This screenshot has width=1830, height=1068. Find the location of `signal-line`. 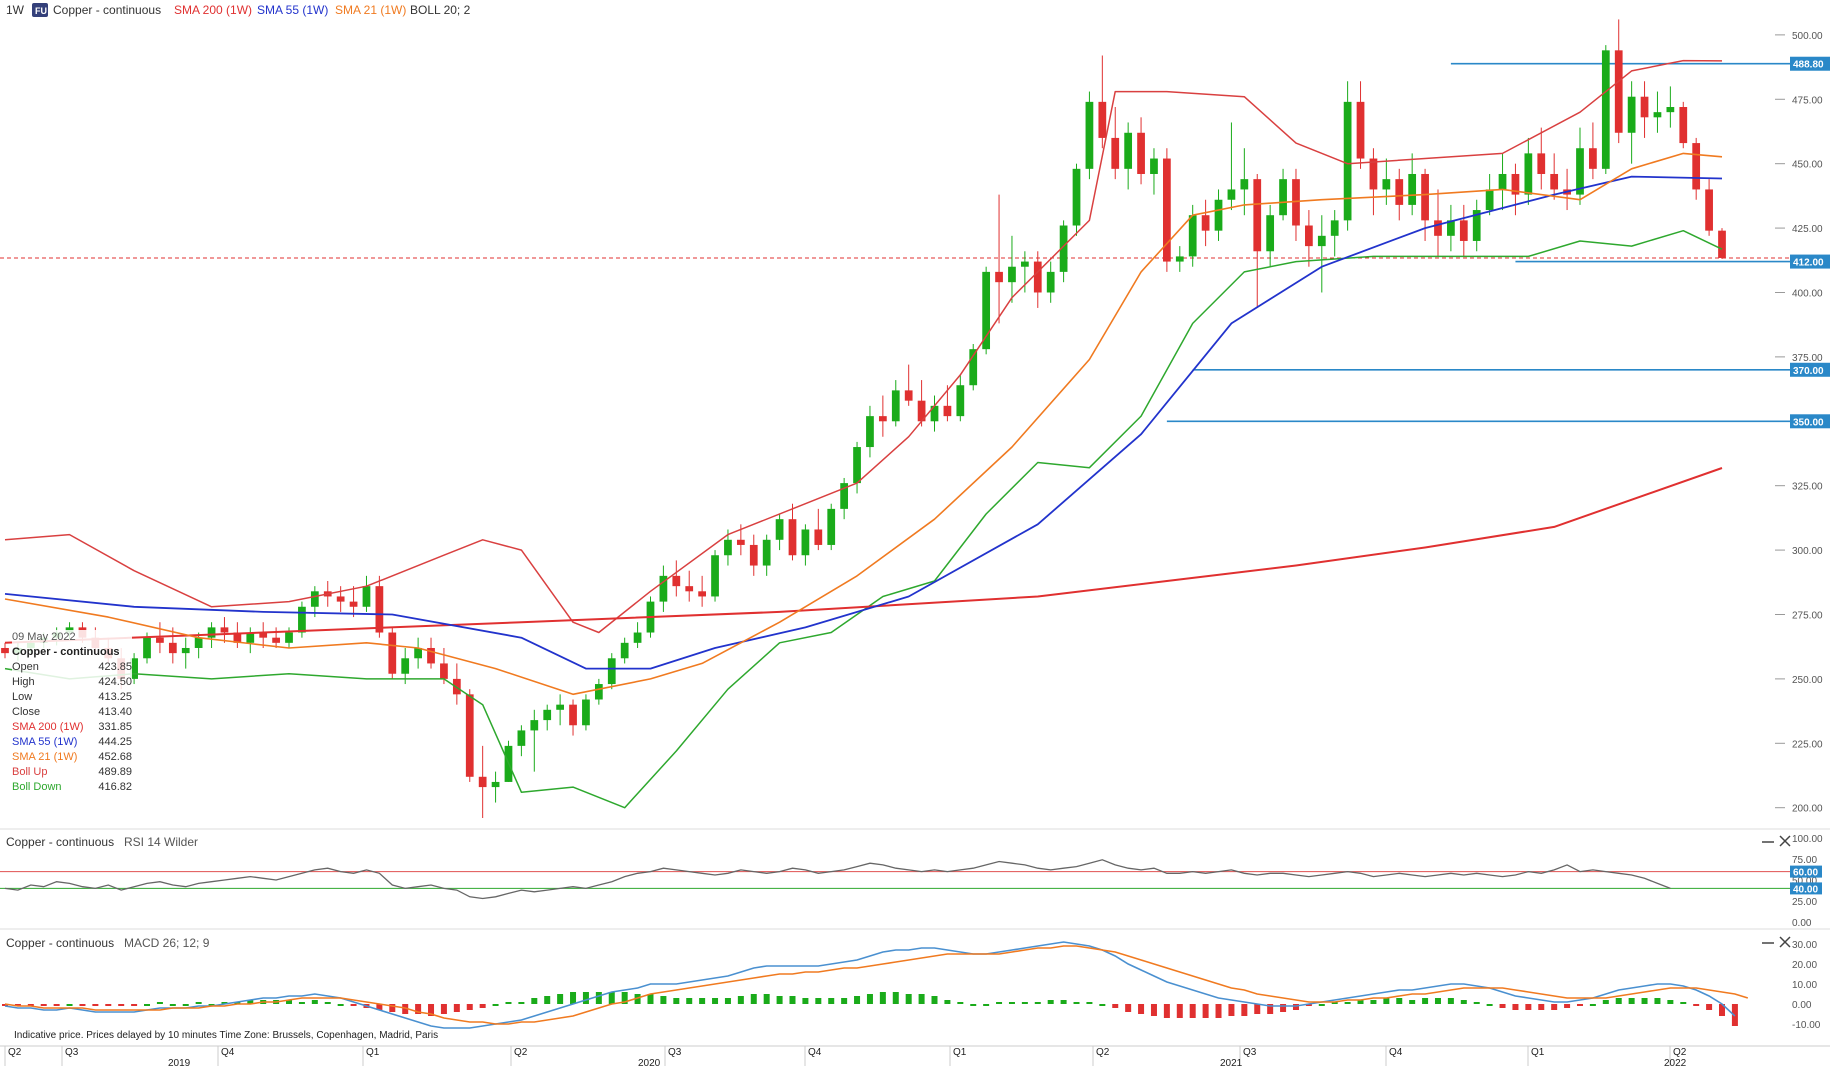

signal-line is located at coordinates (876, 985).